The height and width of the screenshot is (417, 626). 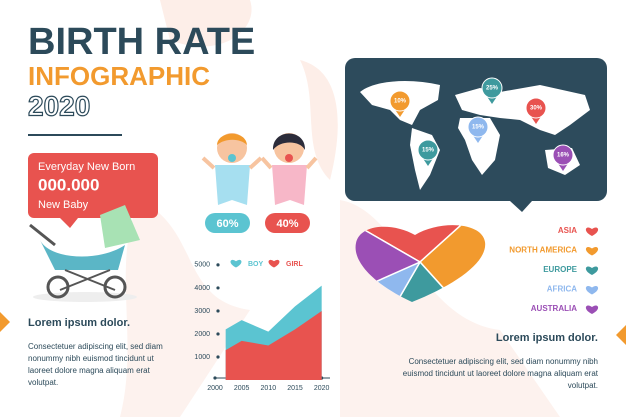 What do you see at coordinates (562, 289) in the screenshot?
I see `legend-label: AFRICA` at bounding box center [562, 289].